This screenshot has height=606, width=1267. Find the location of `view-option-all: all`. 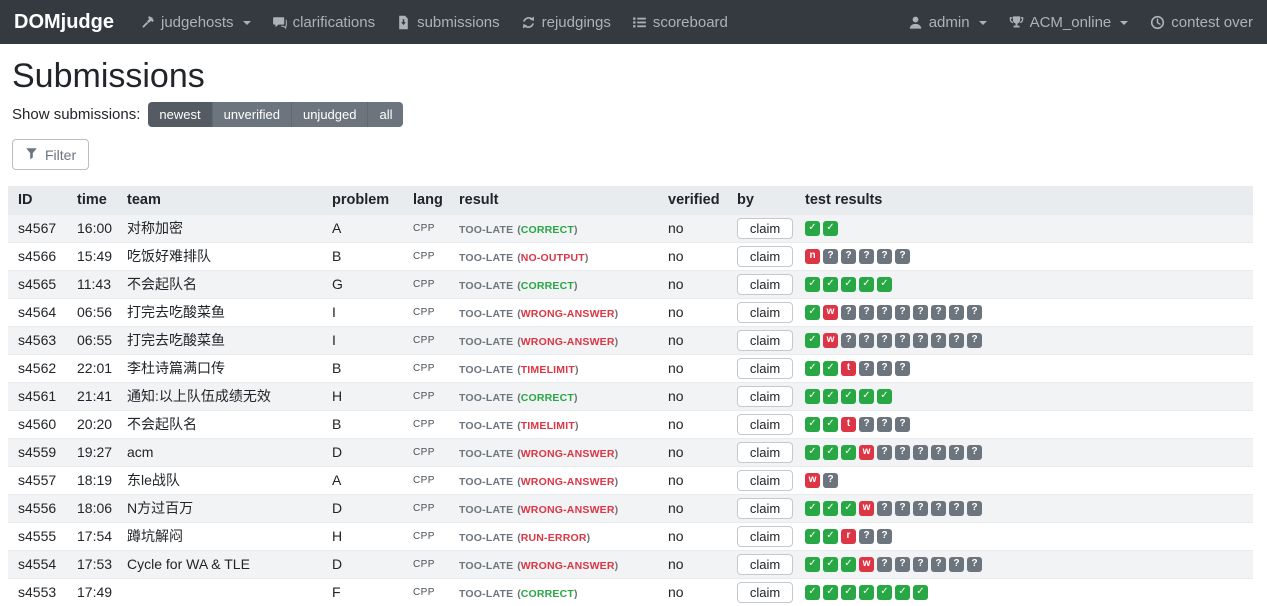

view-option-all: all is located at coordinates (386, 114).